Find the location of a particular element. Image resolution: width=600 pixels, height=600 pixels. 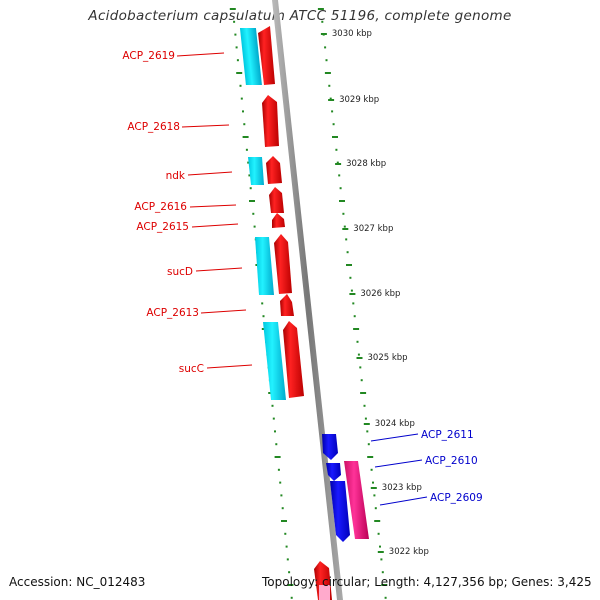

rna-feature-succ is located at coordinates (274, 361).